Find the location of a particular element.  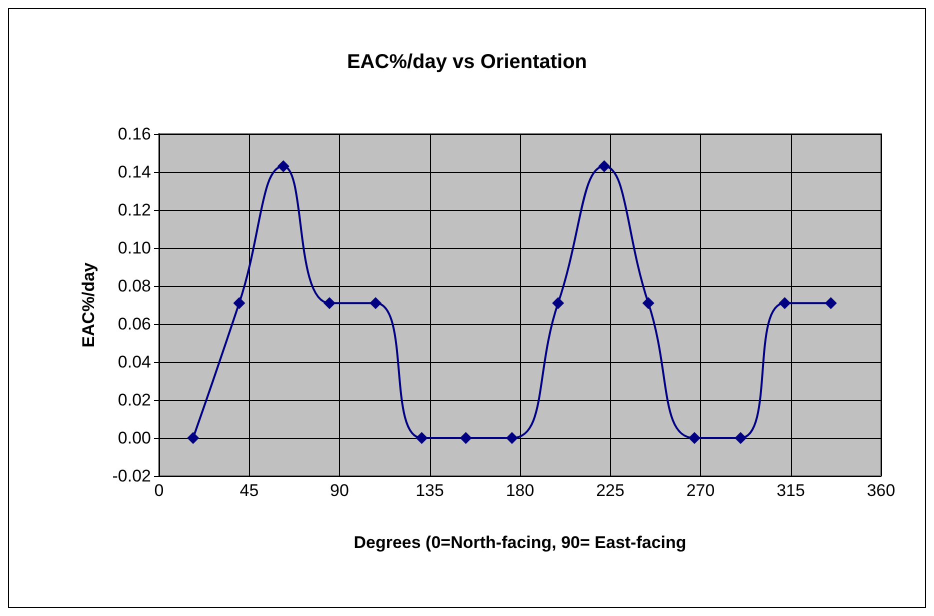

x-tick-label: 135 is located at coordinates (430, 490).